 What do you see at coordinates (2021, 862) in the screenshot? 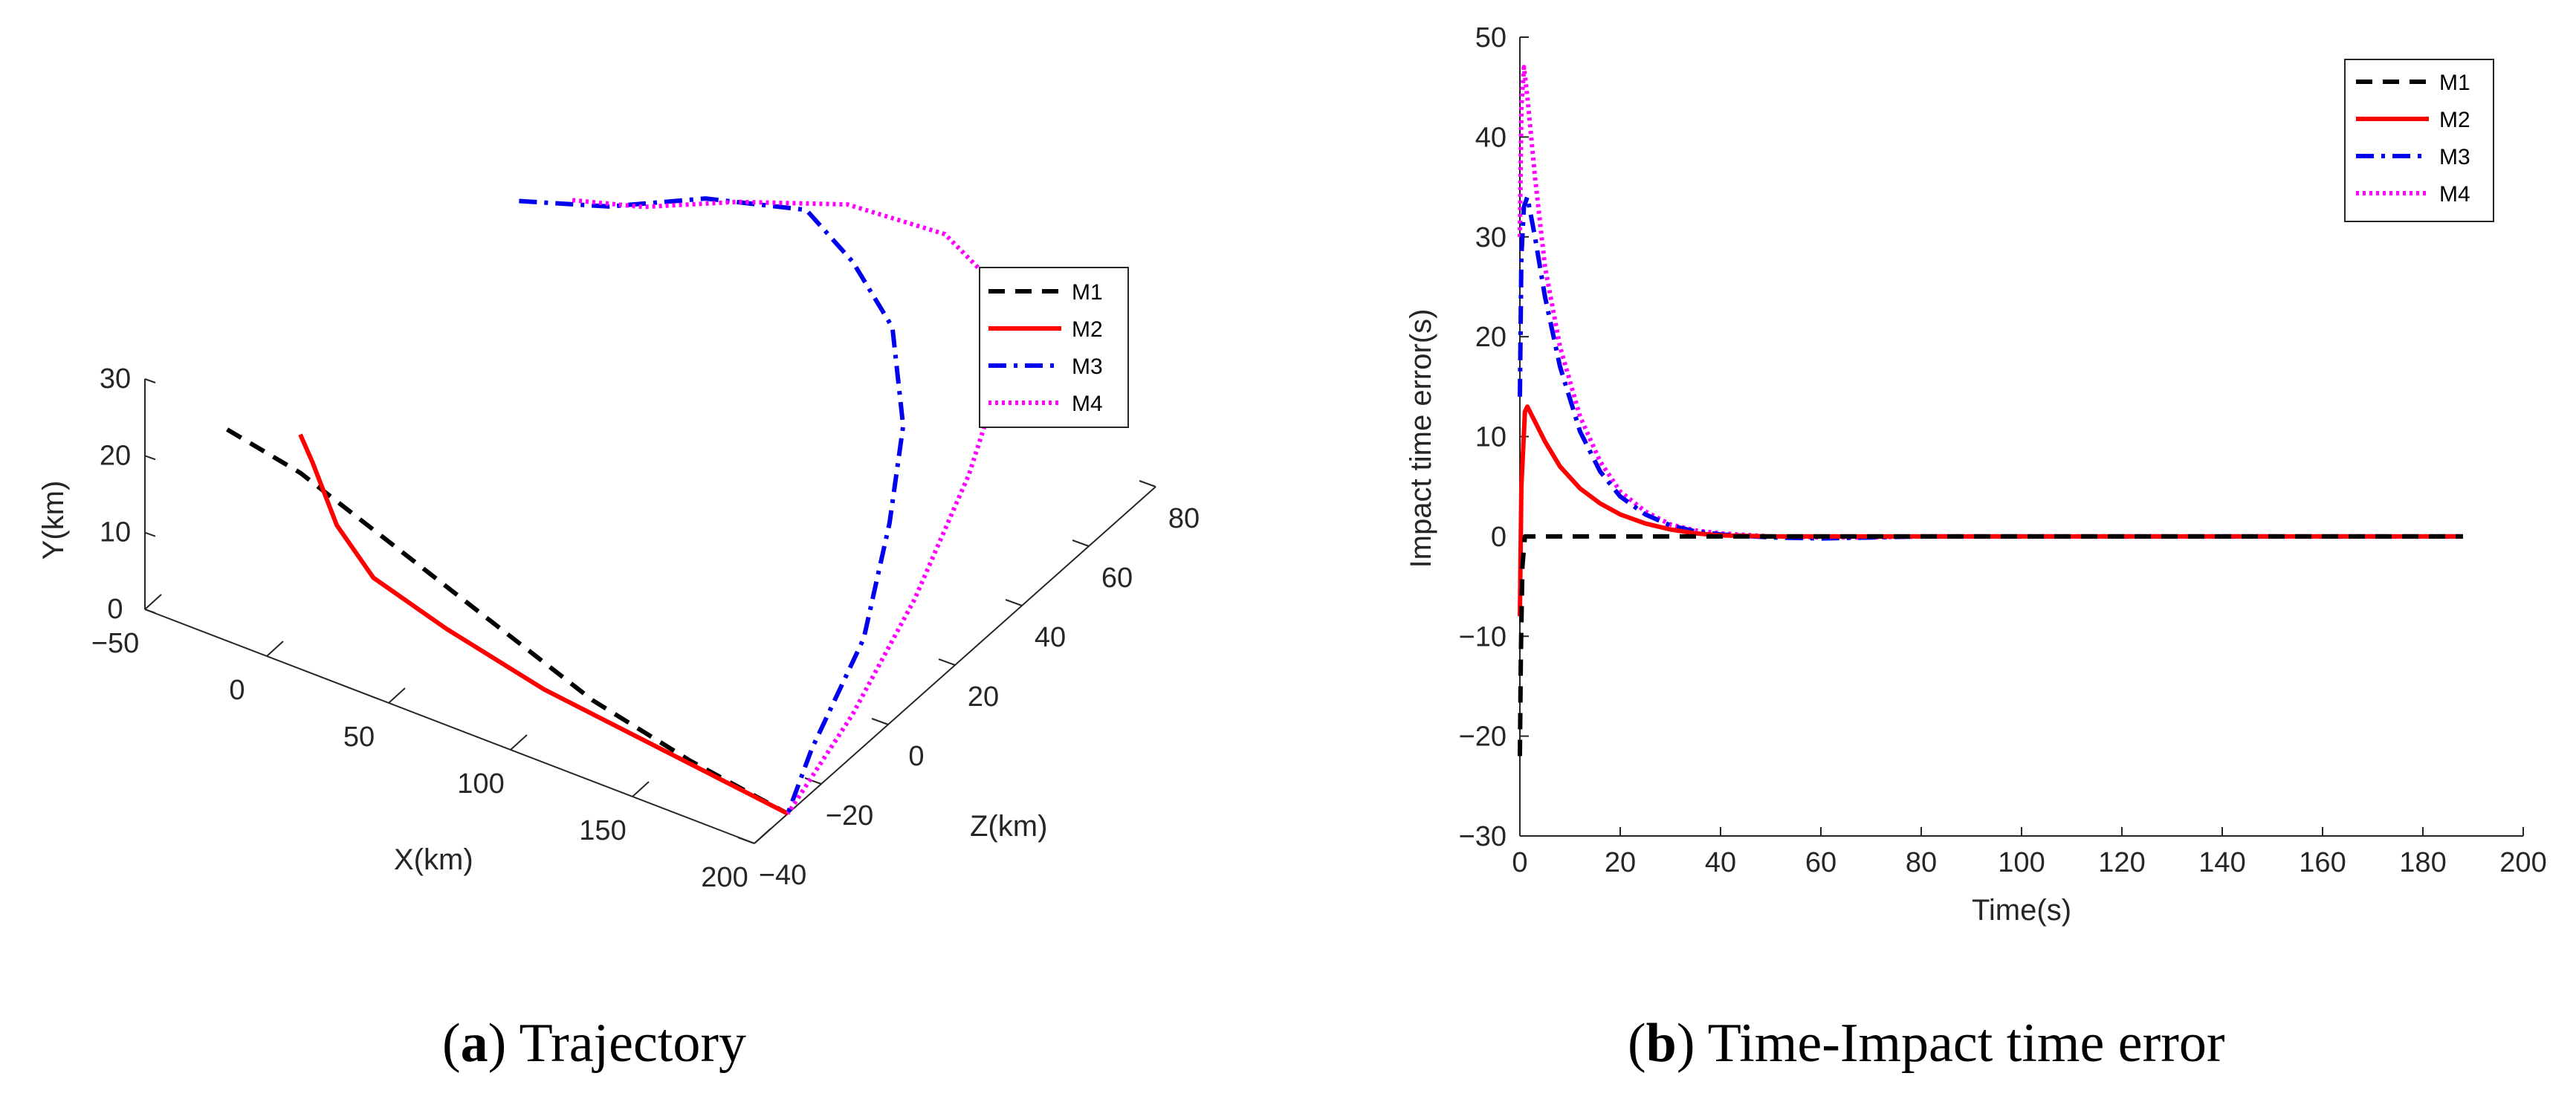
I see `b-x-tick-label: 100` at bounding box center [2021, 862].